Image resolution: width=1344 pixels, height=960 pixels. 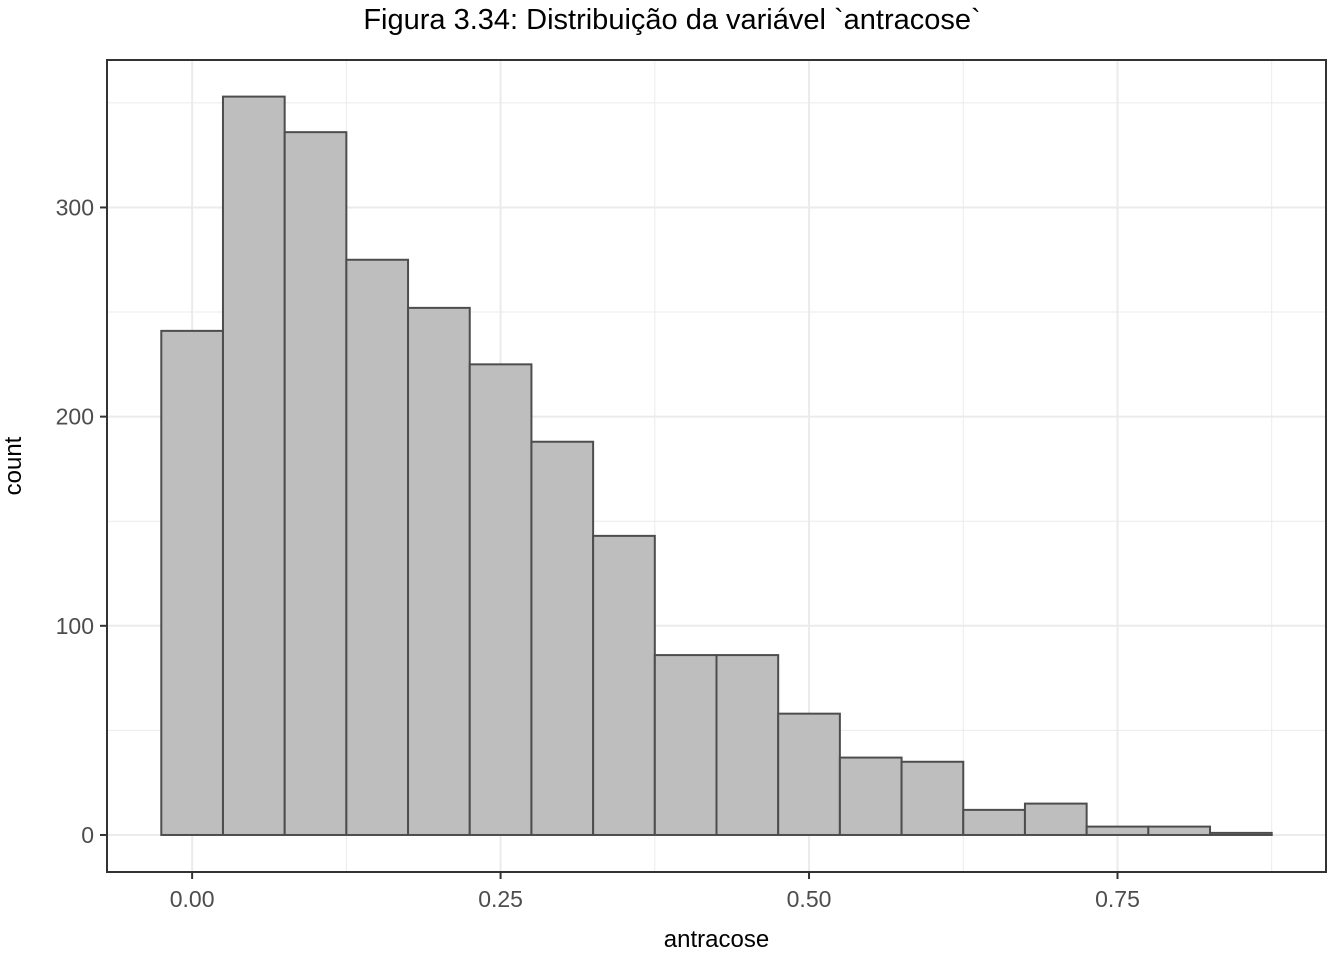 I want to click on y-axis-label: count, so click(x=13, y=466).